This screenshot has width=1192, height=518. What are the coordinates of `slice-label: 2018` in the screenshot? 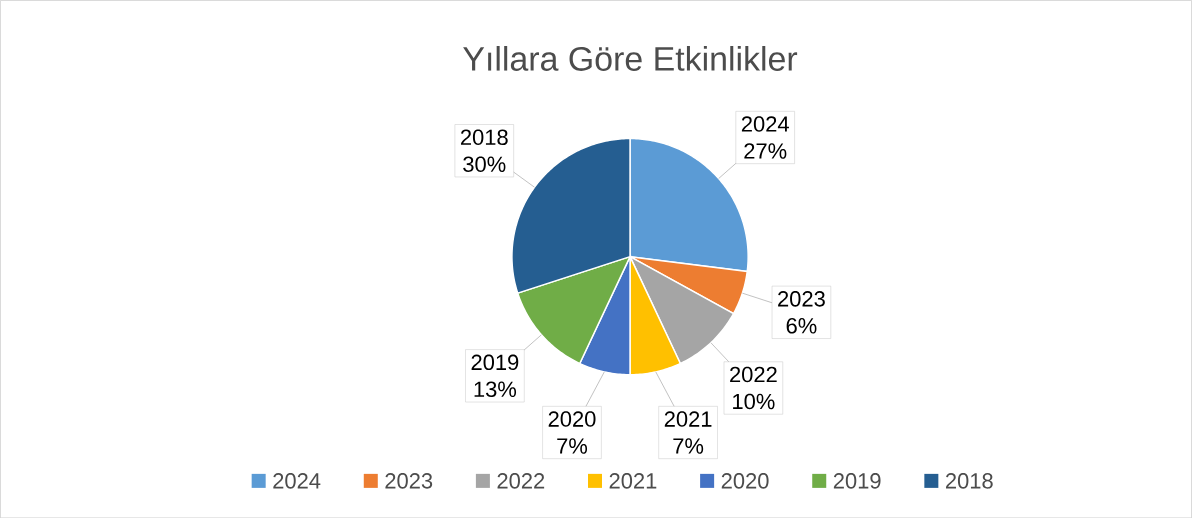 It's located at (484, 137).